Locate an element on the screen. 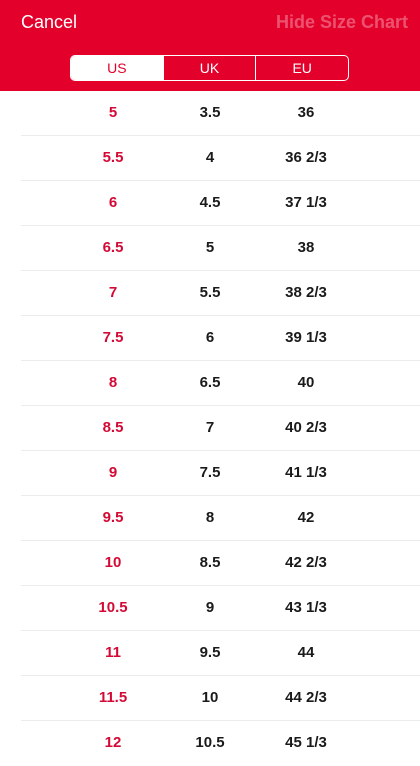  eu-size-cell: 41 1/3 is located at coordinates (306, 472).